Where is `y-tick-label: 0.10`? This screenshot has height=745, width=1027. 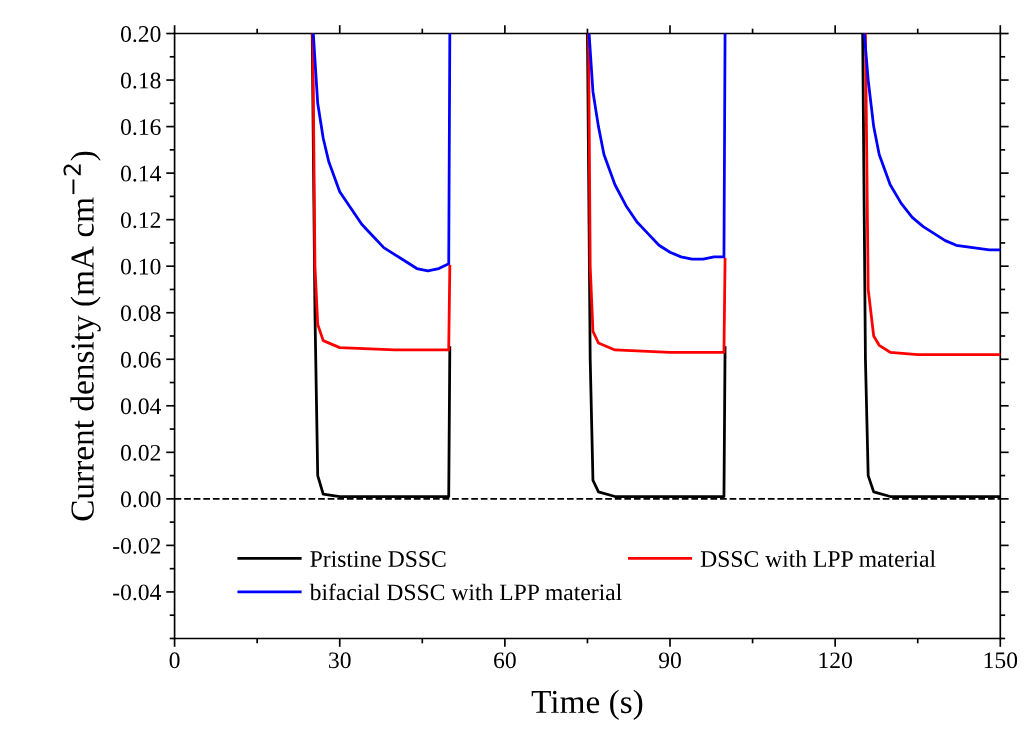
y-tick-label: 0.10 is located at coordinates (140, 266).